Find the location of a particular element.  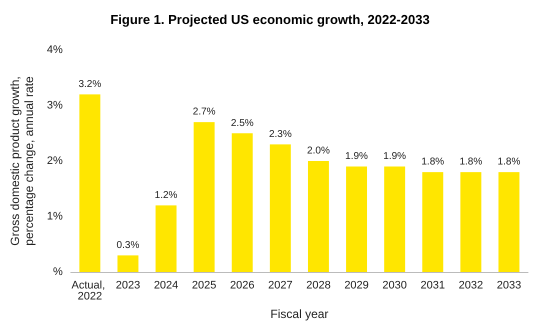

data-label: 2.5% is located at coordinates (242, 123).